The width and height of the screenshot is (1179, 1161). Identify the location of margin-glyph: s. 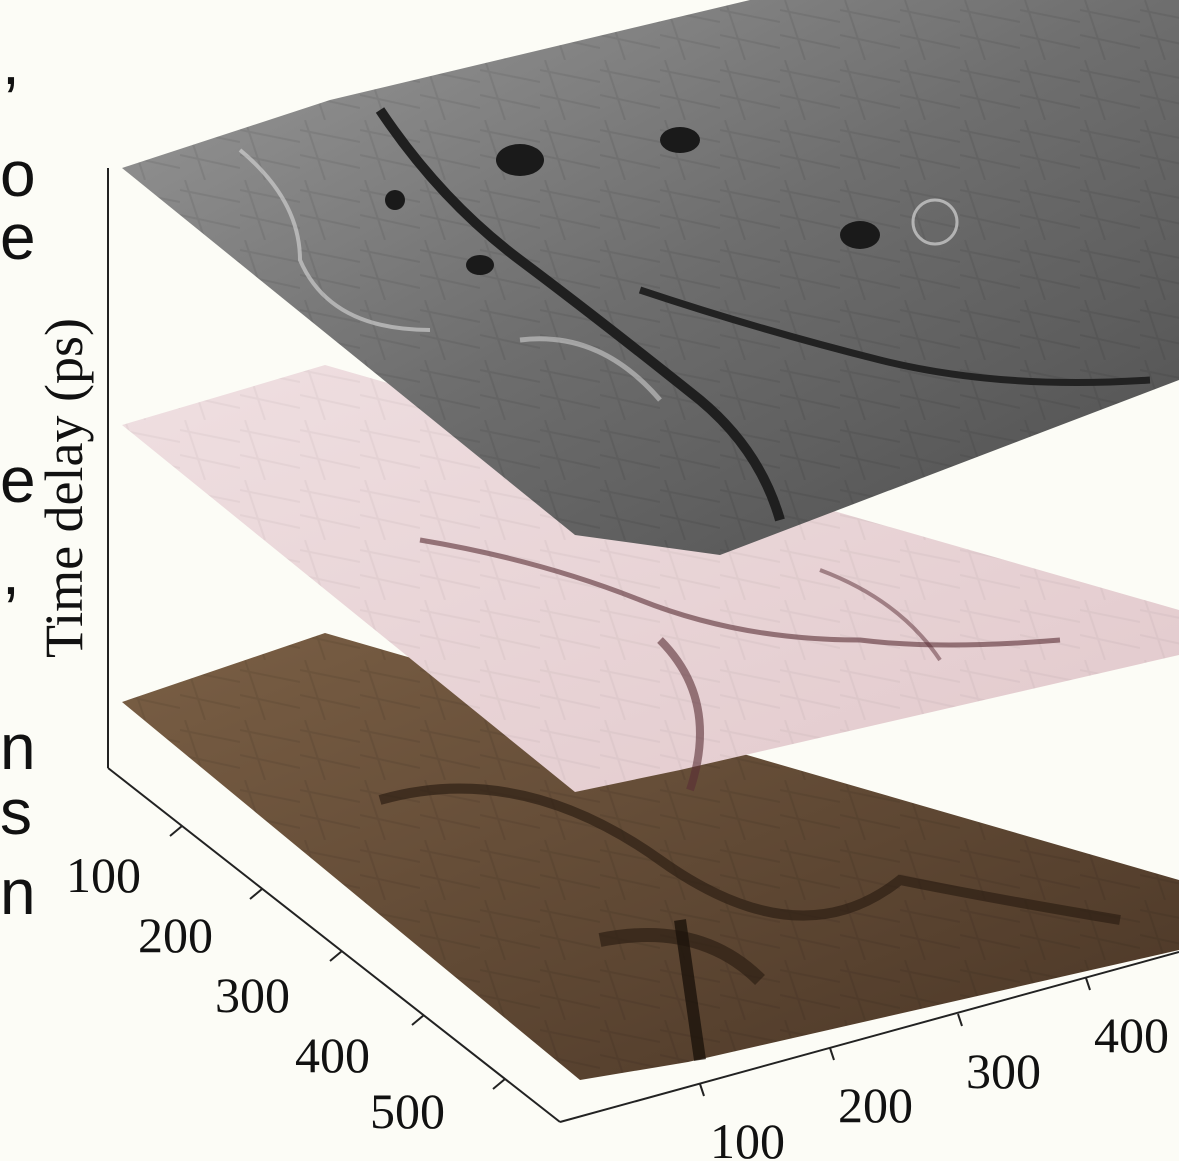
(16, 812).